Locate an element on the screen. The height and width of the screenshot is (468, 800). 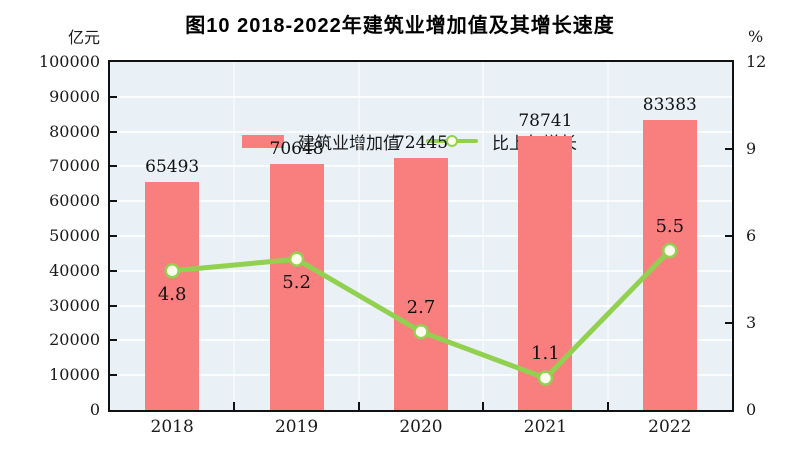
right-axis-tick-label: 9 is located at coordinates (751, 148).